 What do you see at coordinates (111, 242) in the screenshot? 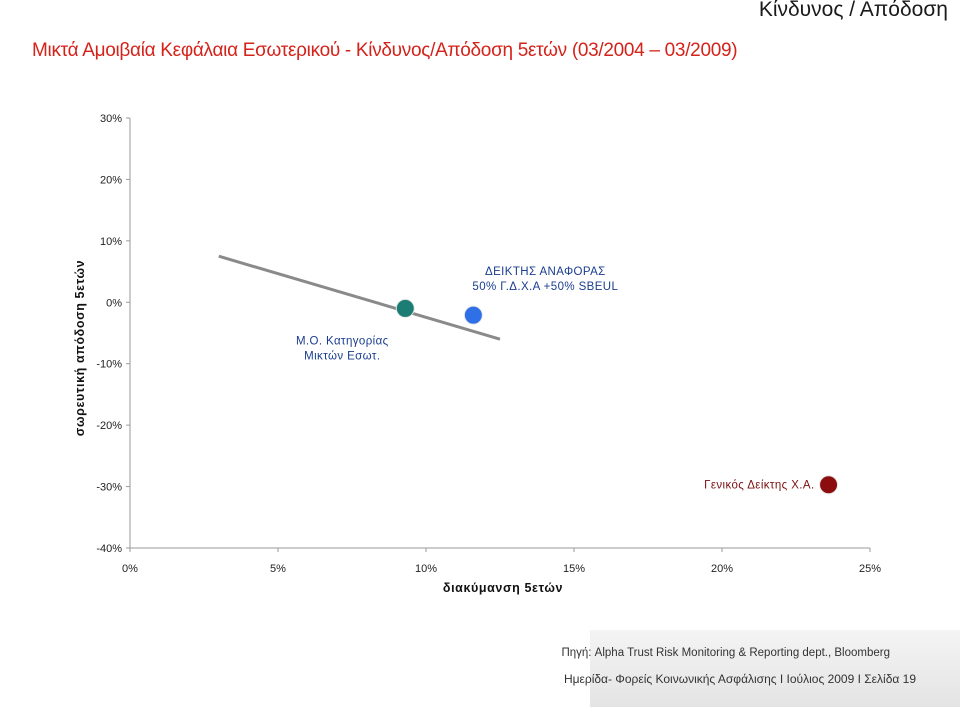
I see `y-tick-label: 10%` at bounding box center [111, 242].